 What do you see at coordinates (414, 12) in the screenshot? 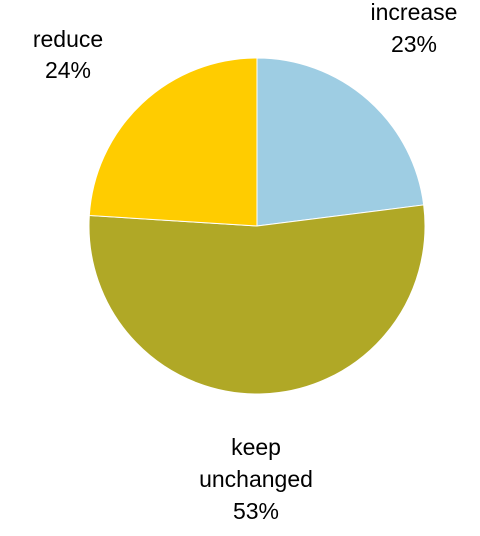
I see `data-label-category-increase: increase` at bounding box center [414, 12].